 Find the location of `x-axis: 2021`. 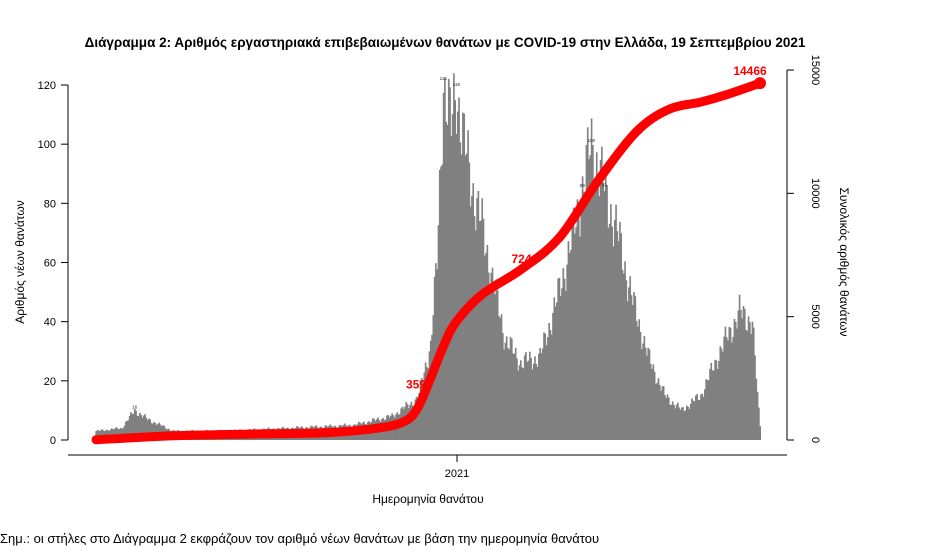

x-axis: 2021 is located at coordinates (427, 467).